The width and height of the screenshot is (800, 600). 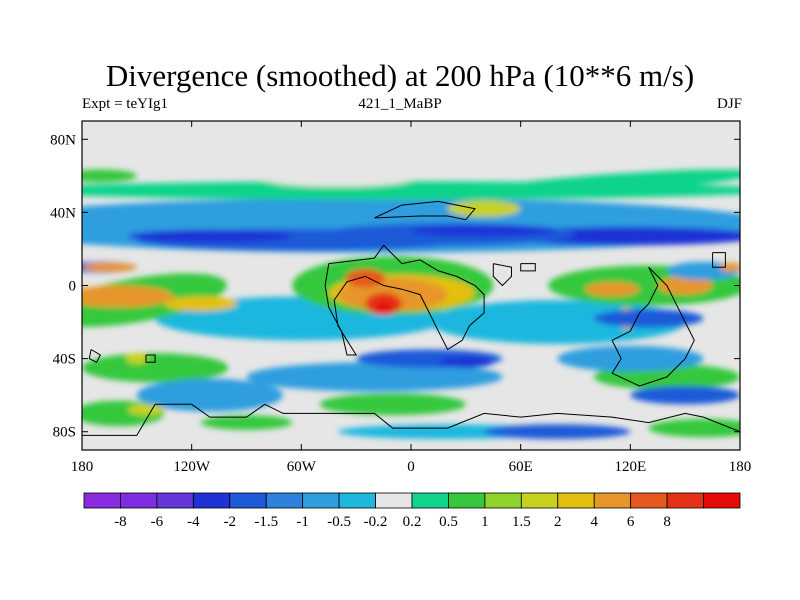 What do you see at coordinates (157, 522) in the screenshot?
I see `colorbar-label: -6` at bounding box center [157, 522].